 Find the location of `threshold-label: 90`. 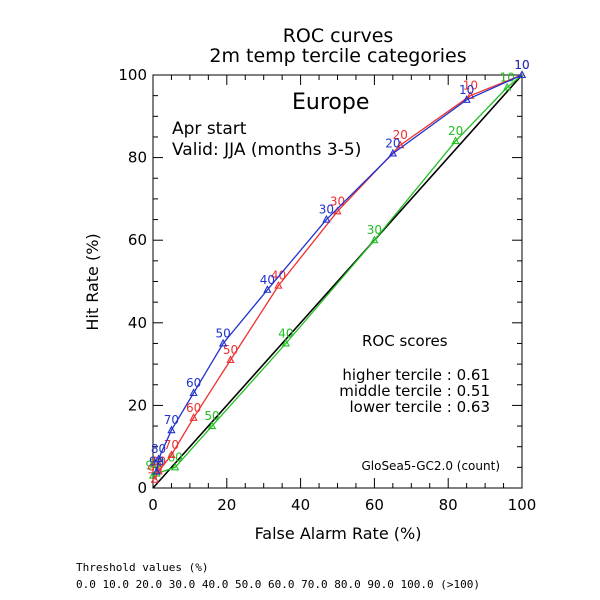

threshold-label: 90 is located at coordinates (154, 470).